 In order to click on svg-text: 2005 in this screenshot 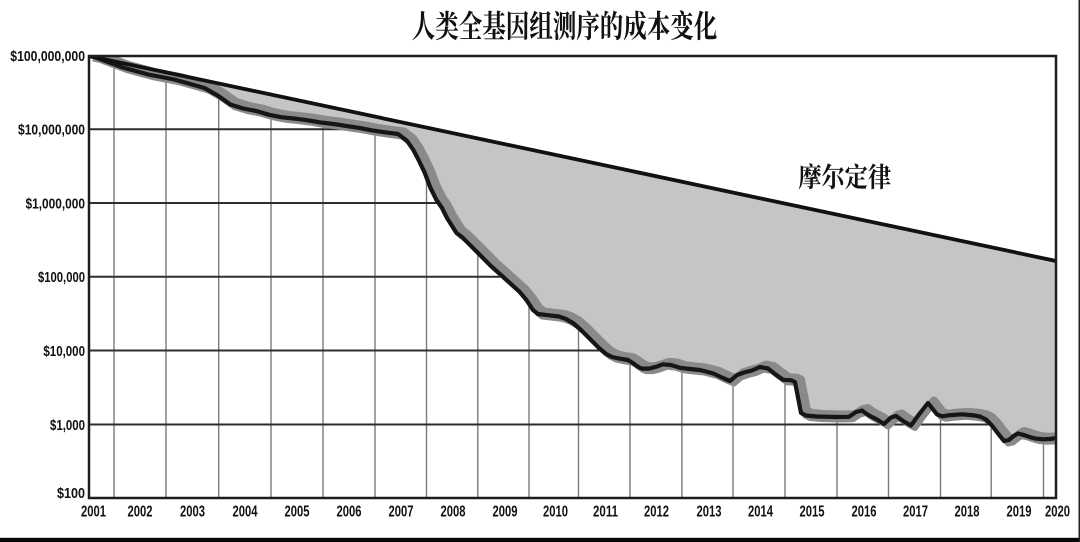, I will do `click(297, 512)`.